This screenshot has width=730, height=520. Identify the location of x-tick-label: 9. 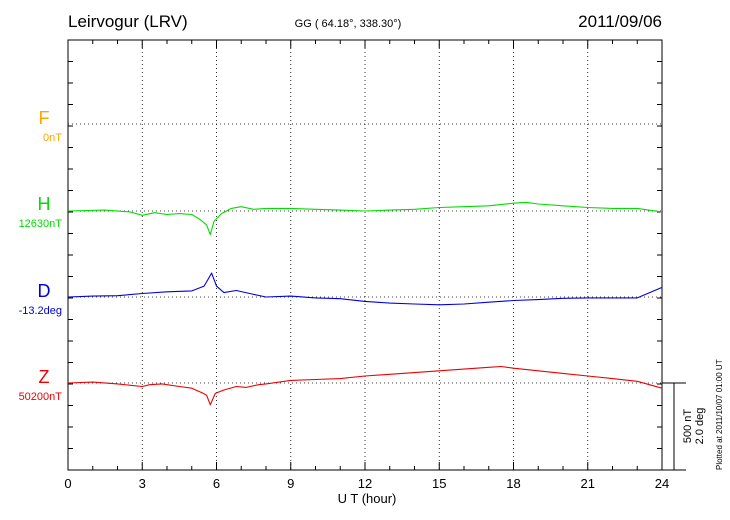
(290, 483).